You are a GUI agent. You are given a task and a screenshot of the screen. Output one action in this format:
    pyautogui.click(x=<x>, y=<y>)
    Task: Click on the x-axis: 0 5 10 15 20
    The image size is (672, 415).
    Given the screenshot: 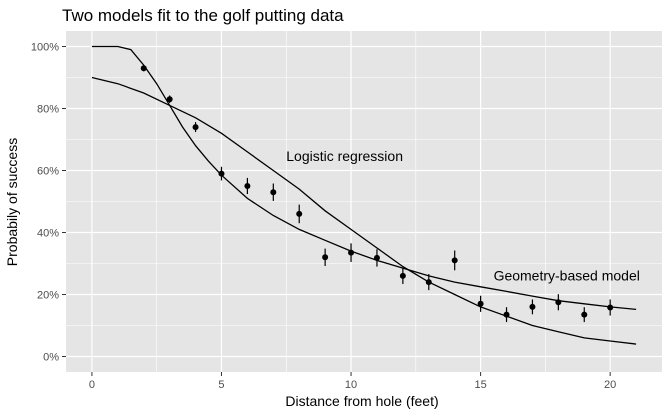 What is the action you would take?
    pyautogui.click(x=352, y=381)
    